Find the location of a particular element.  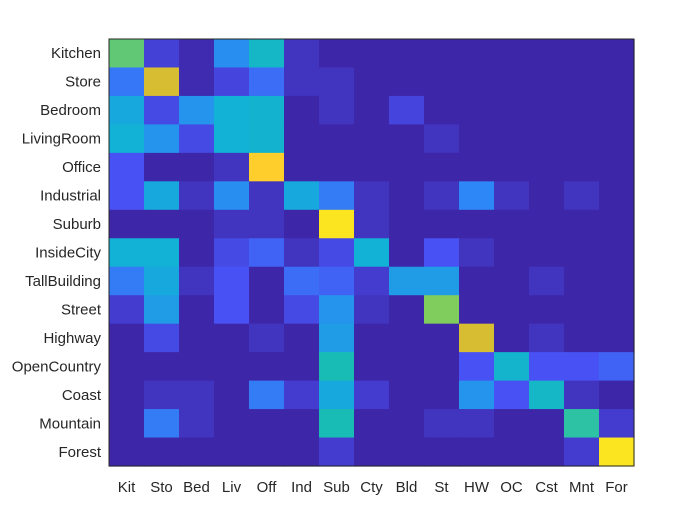

x-tick-label: Sub is located at coordinates (336, 487).